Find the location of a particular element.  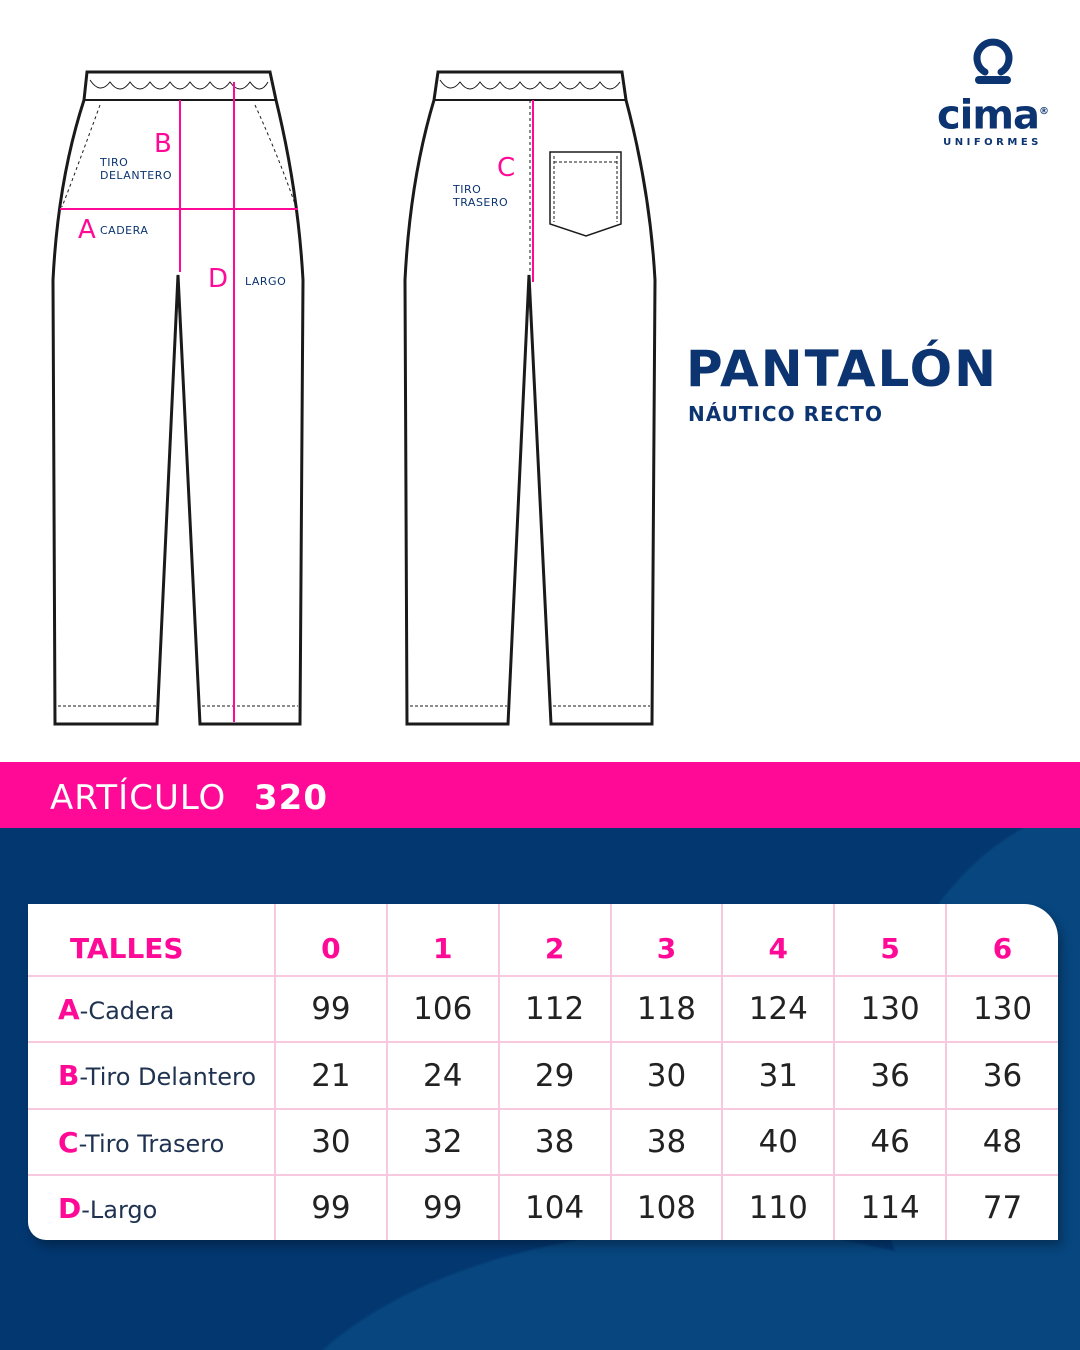

label-cadera: CADERA is located at coordinates (124, 230).